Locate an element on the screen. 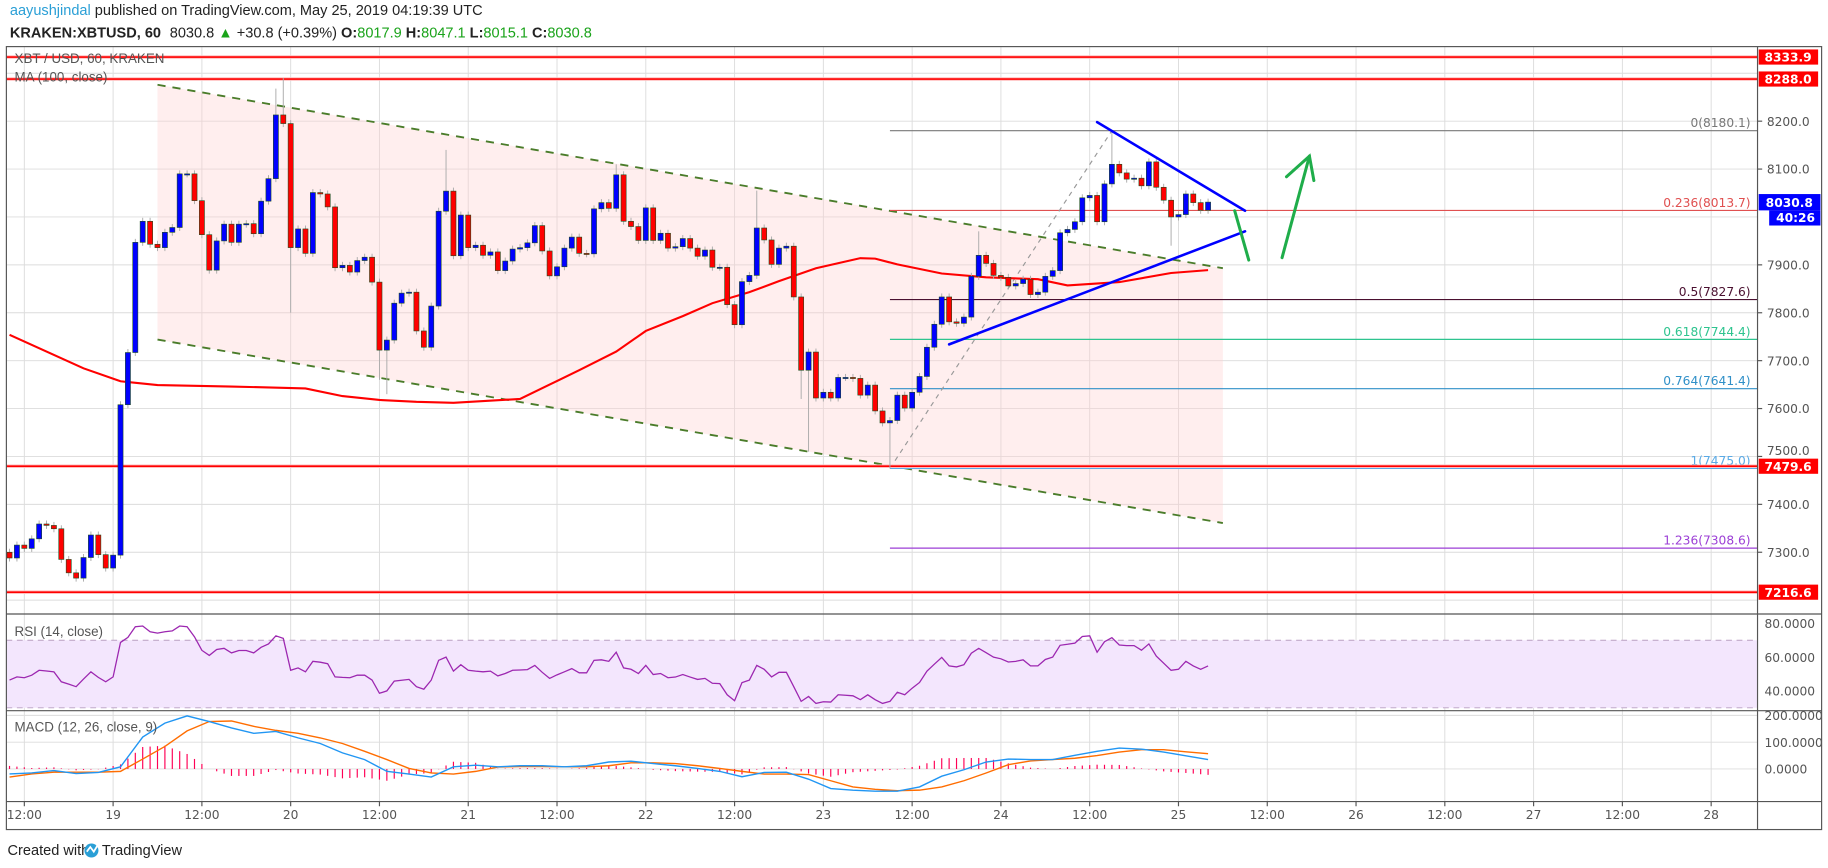  up-arrow-icon is located at coordinates (1295, 207).